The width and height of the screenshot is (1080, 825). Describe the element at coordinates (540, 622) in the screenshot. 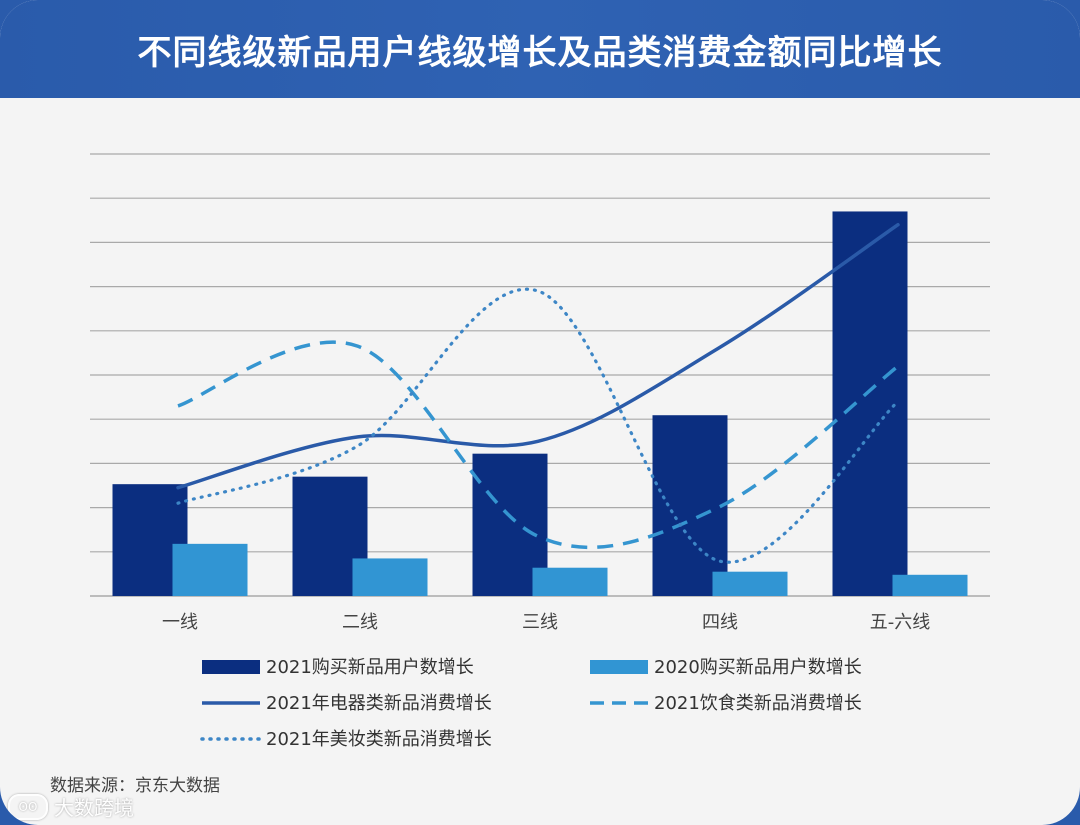

I see `x-tick-label: 三线` at that location.